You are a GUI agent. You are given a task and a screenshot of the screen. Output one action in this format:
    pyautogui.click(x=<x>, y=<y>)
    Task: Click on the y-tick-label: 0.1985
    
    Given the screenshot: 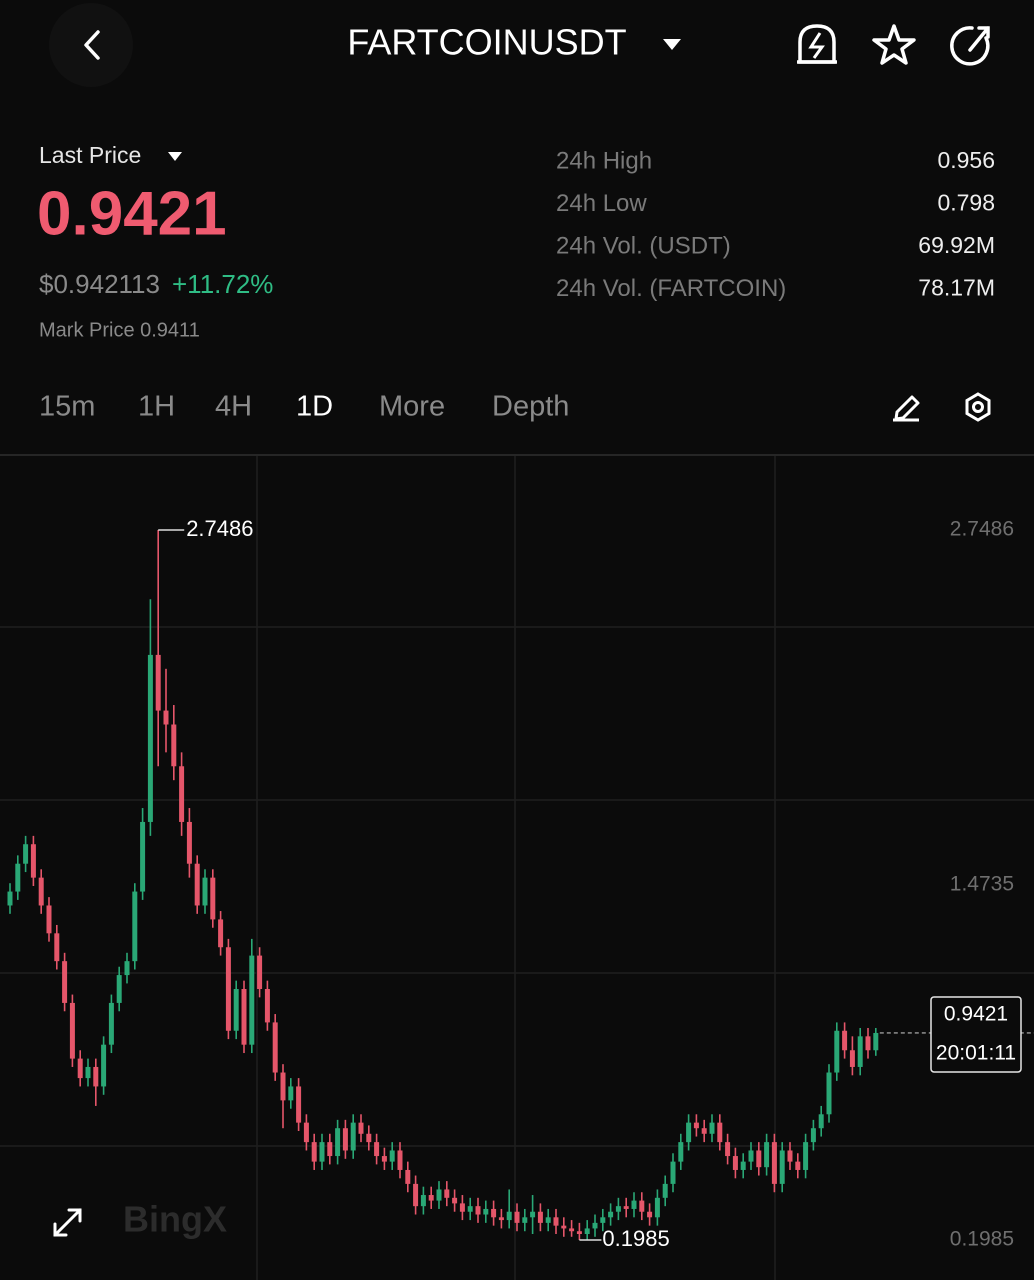 What is the action you would take?
    pyautogui.click(x=982, y=1239)
    